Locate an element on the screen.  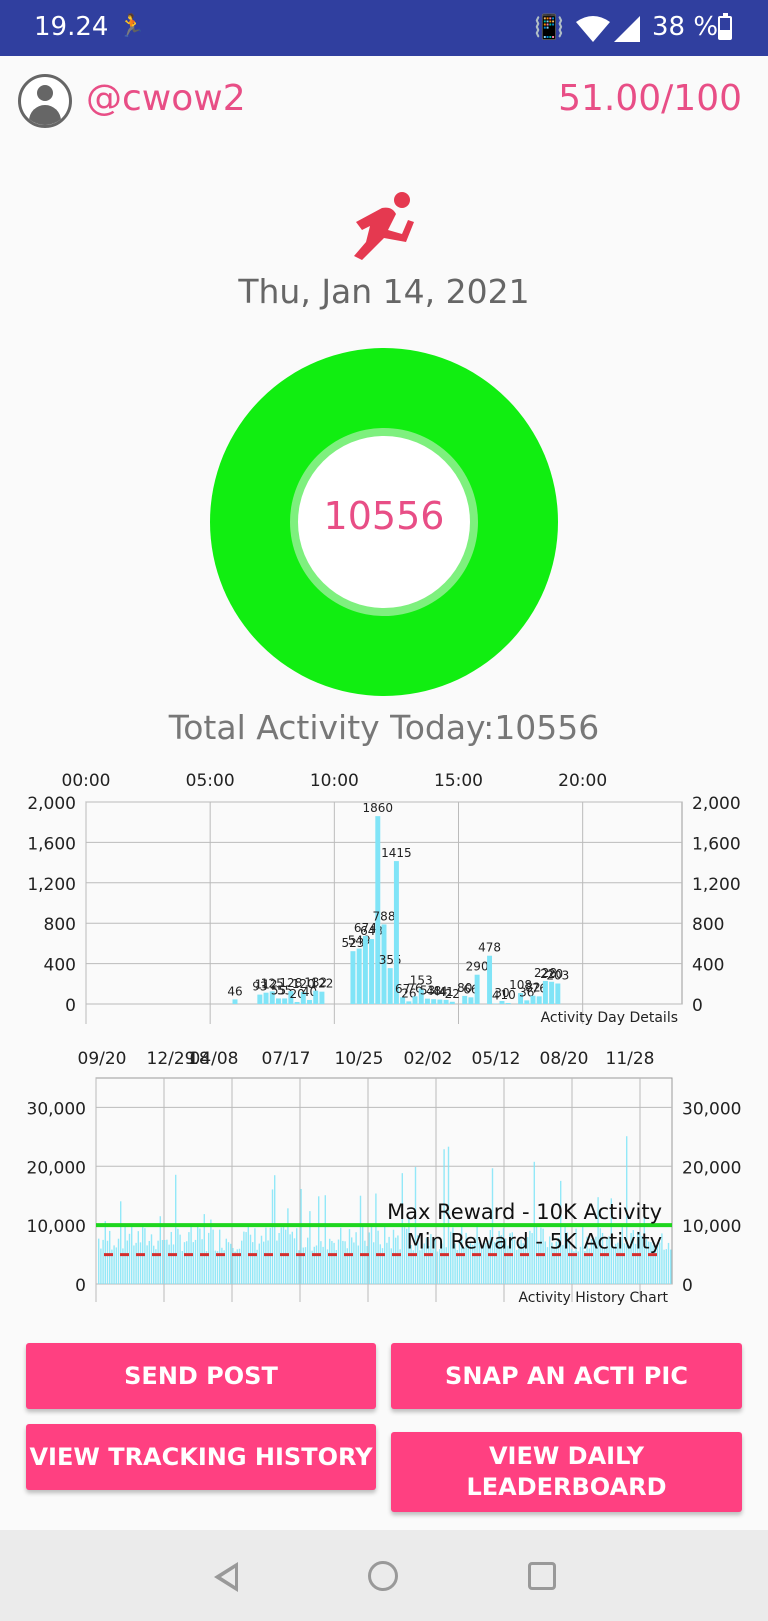
runner-icon is located at coordinates (384, 226).